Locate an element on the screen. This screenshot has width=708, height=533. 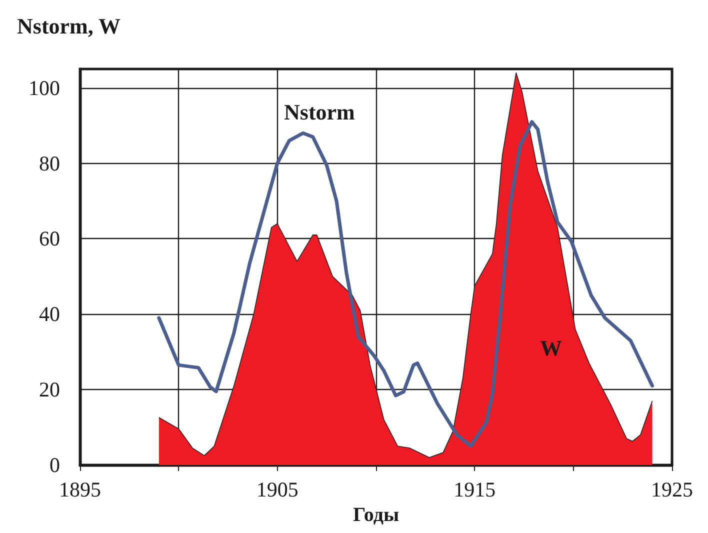
x-tick-label: 1915 is located at coordinates (475, 490).